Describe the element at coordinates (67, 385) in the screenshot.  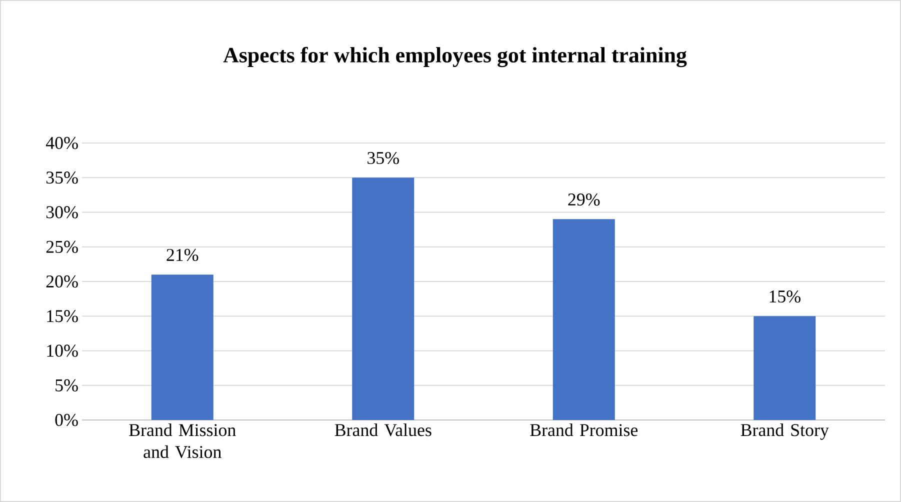
I see `y-tick-label: 5%` at that location.